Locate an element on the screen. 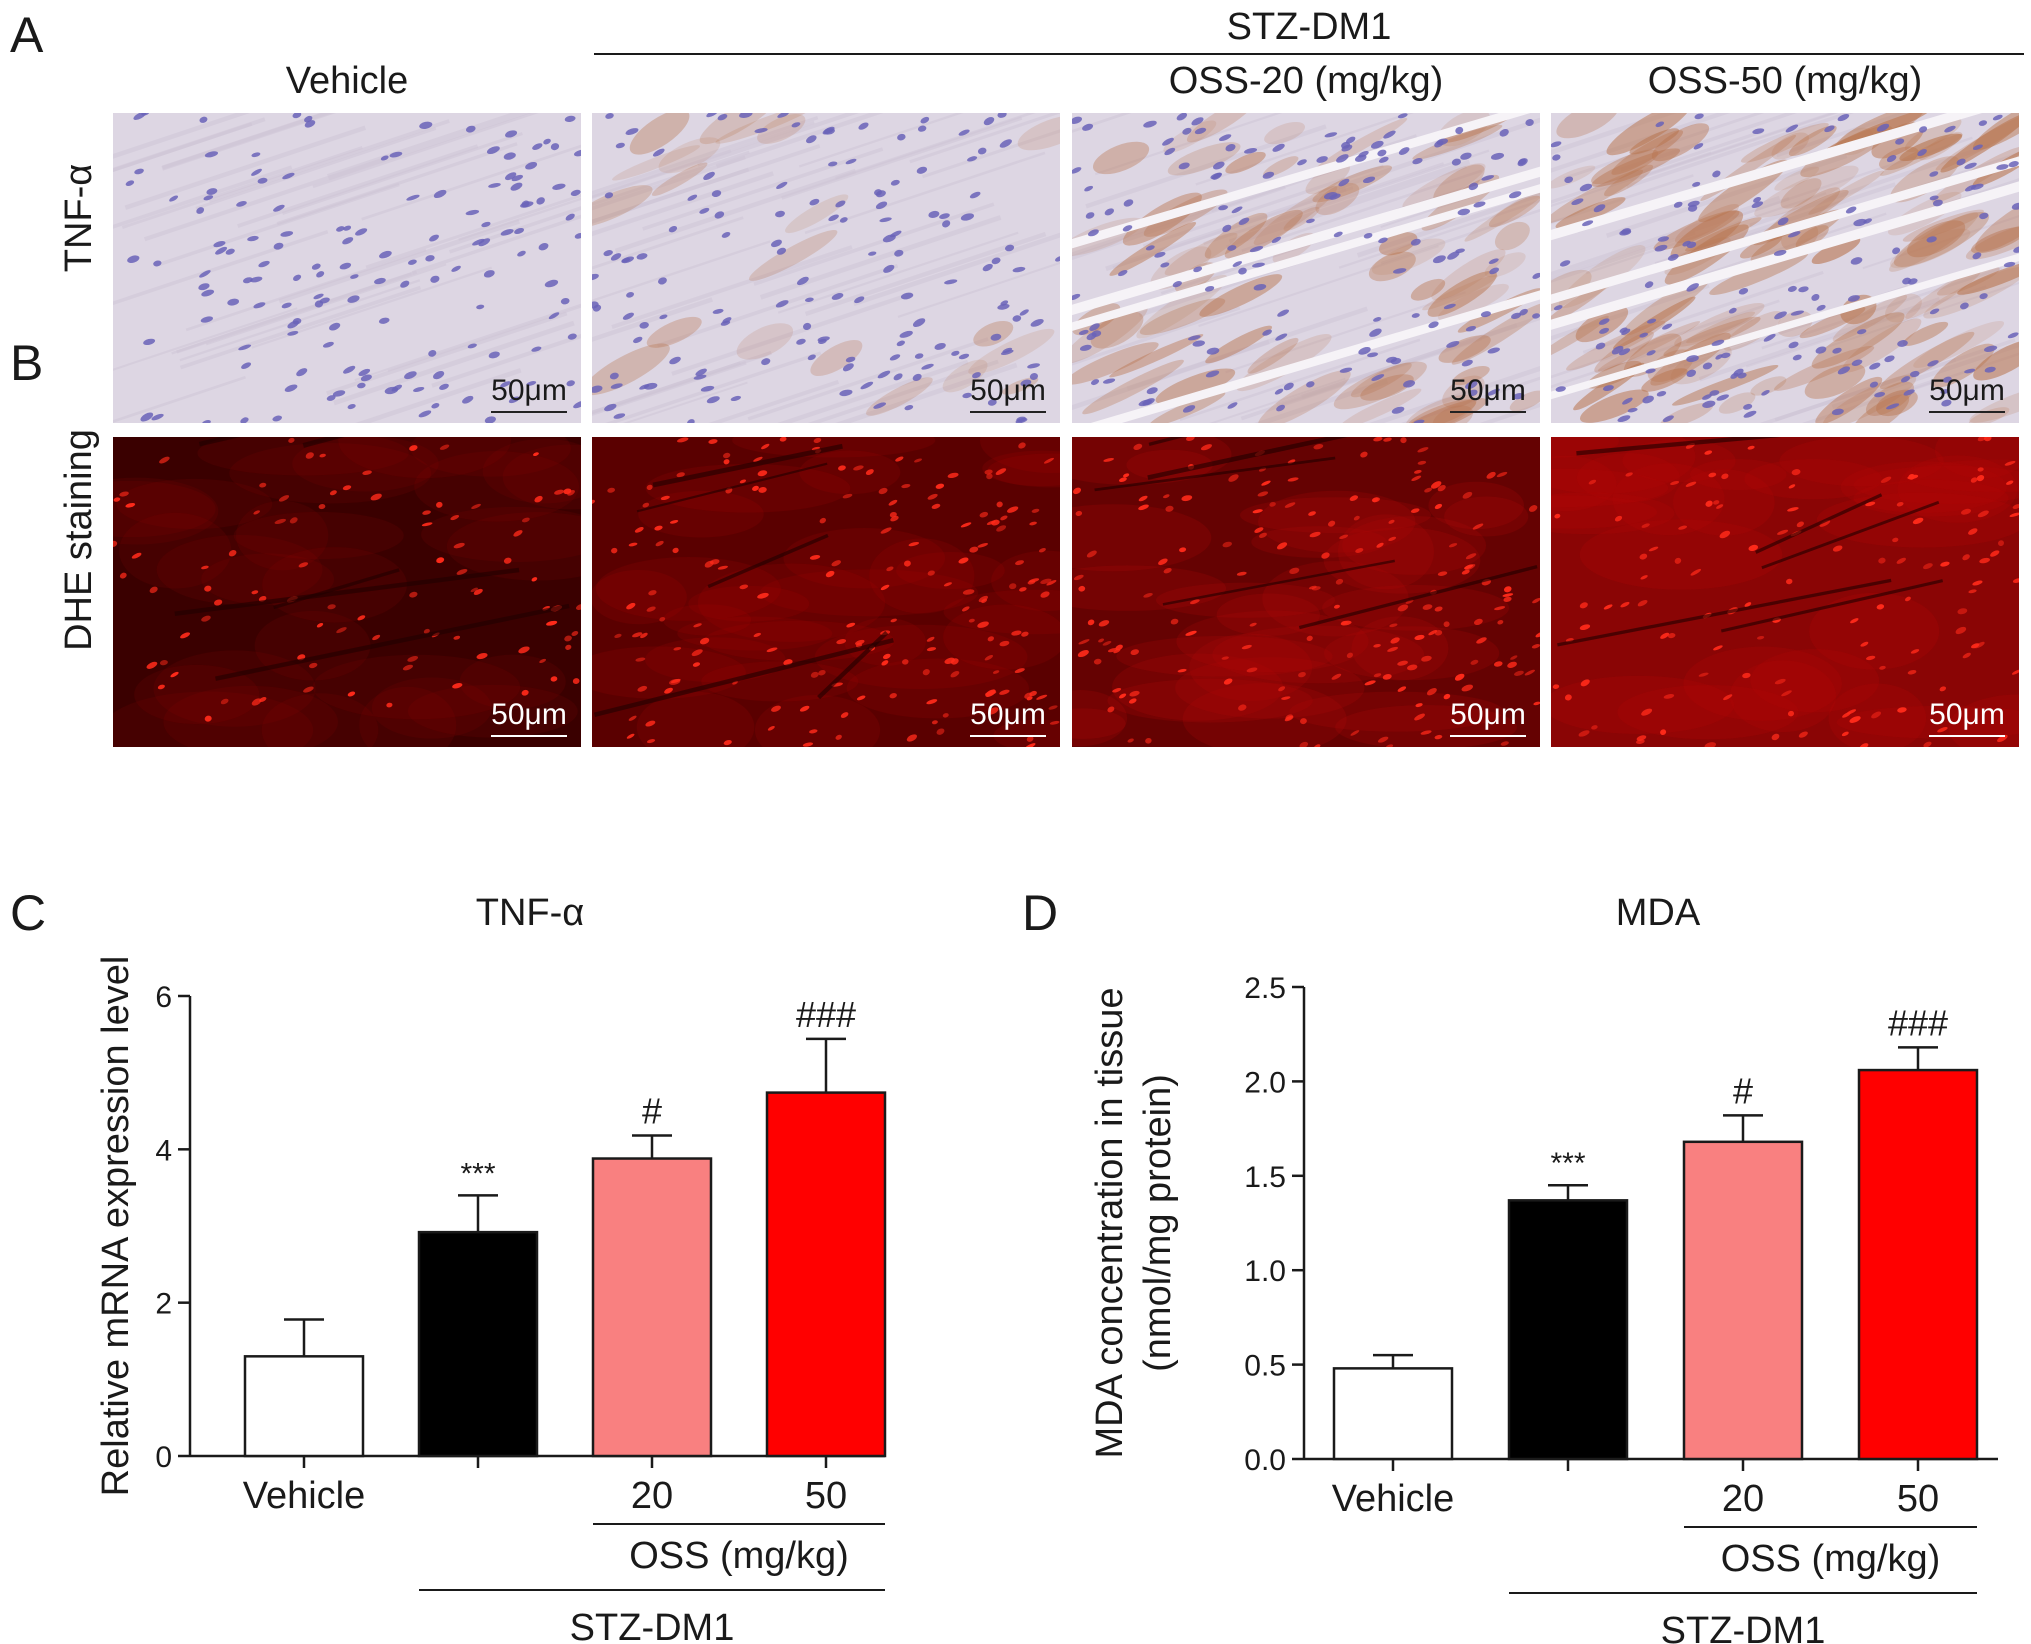 The width and height of the screenshot is (2031, 1644). y-tick-label: 0 is located at coordinates (163, 1457).